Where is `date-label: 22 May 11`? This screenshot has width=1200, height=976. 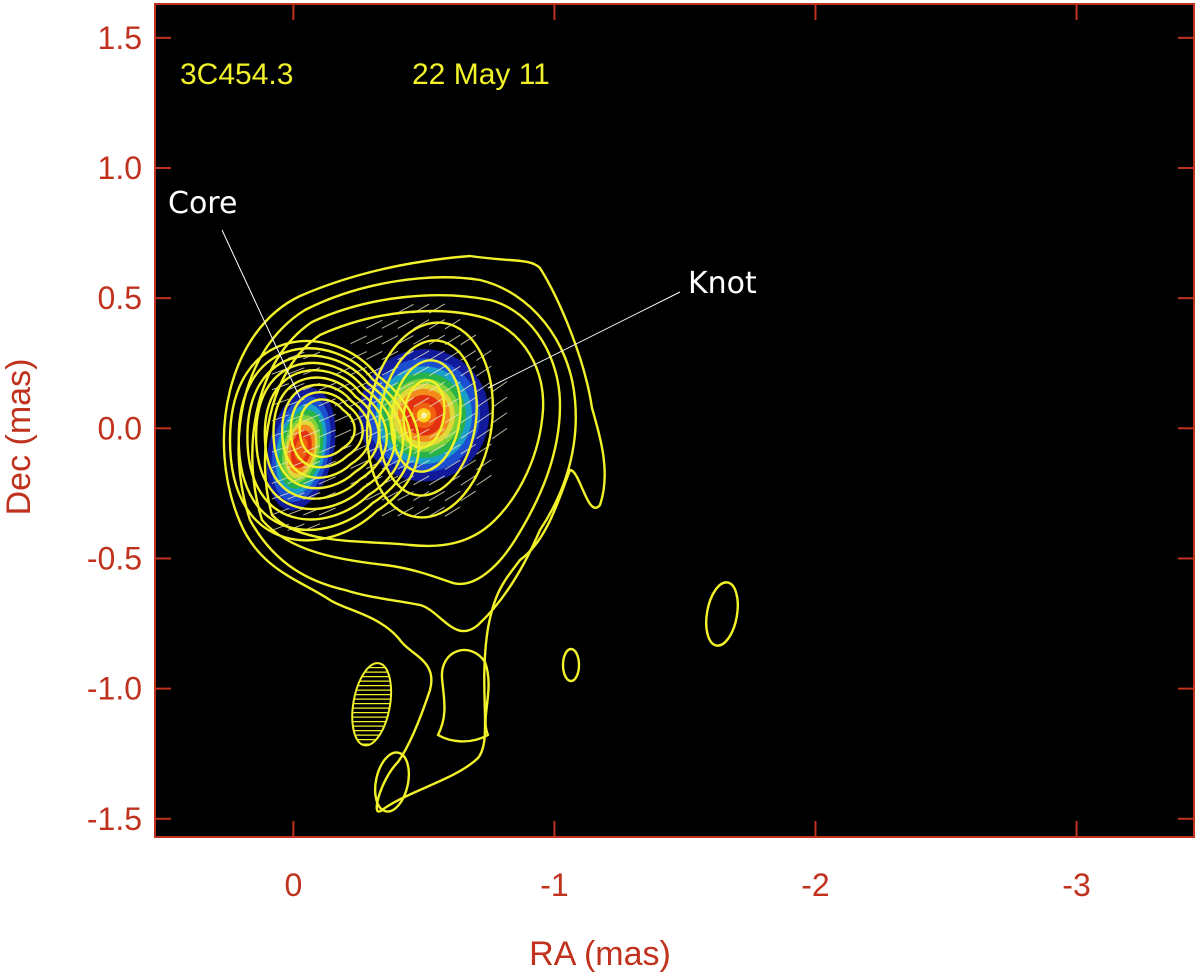
date-label: 22 May 11 is located at coordinates (481, 74).